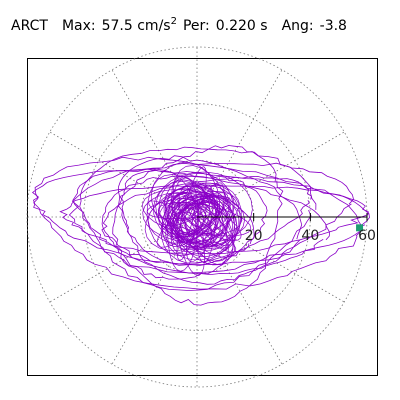 This screenshot has width=400, height=400. What do you see at coordinates (241, 26) in the screenshot?
I see `period-value: 0.220 s` at bounding box center [241, 26].